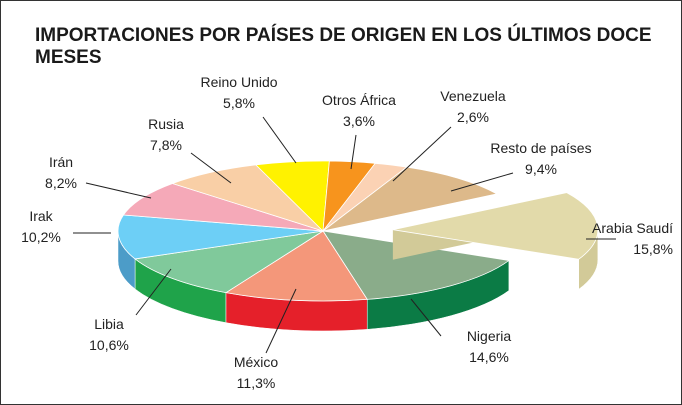  What do you see at coordinates (489, 357) in the screenshot?
I see `value-label: 14,6%` at bounding box center [489, 357].